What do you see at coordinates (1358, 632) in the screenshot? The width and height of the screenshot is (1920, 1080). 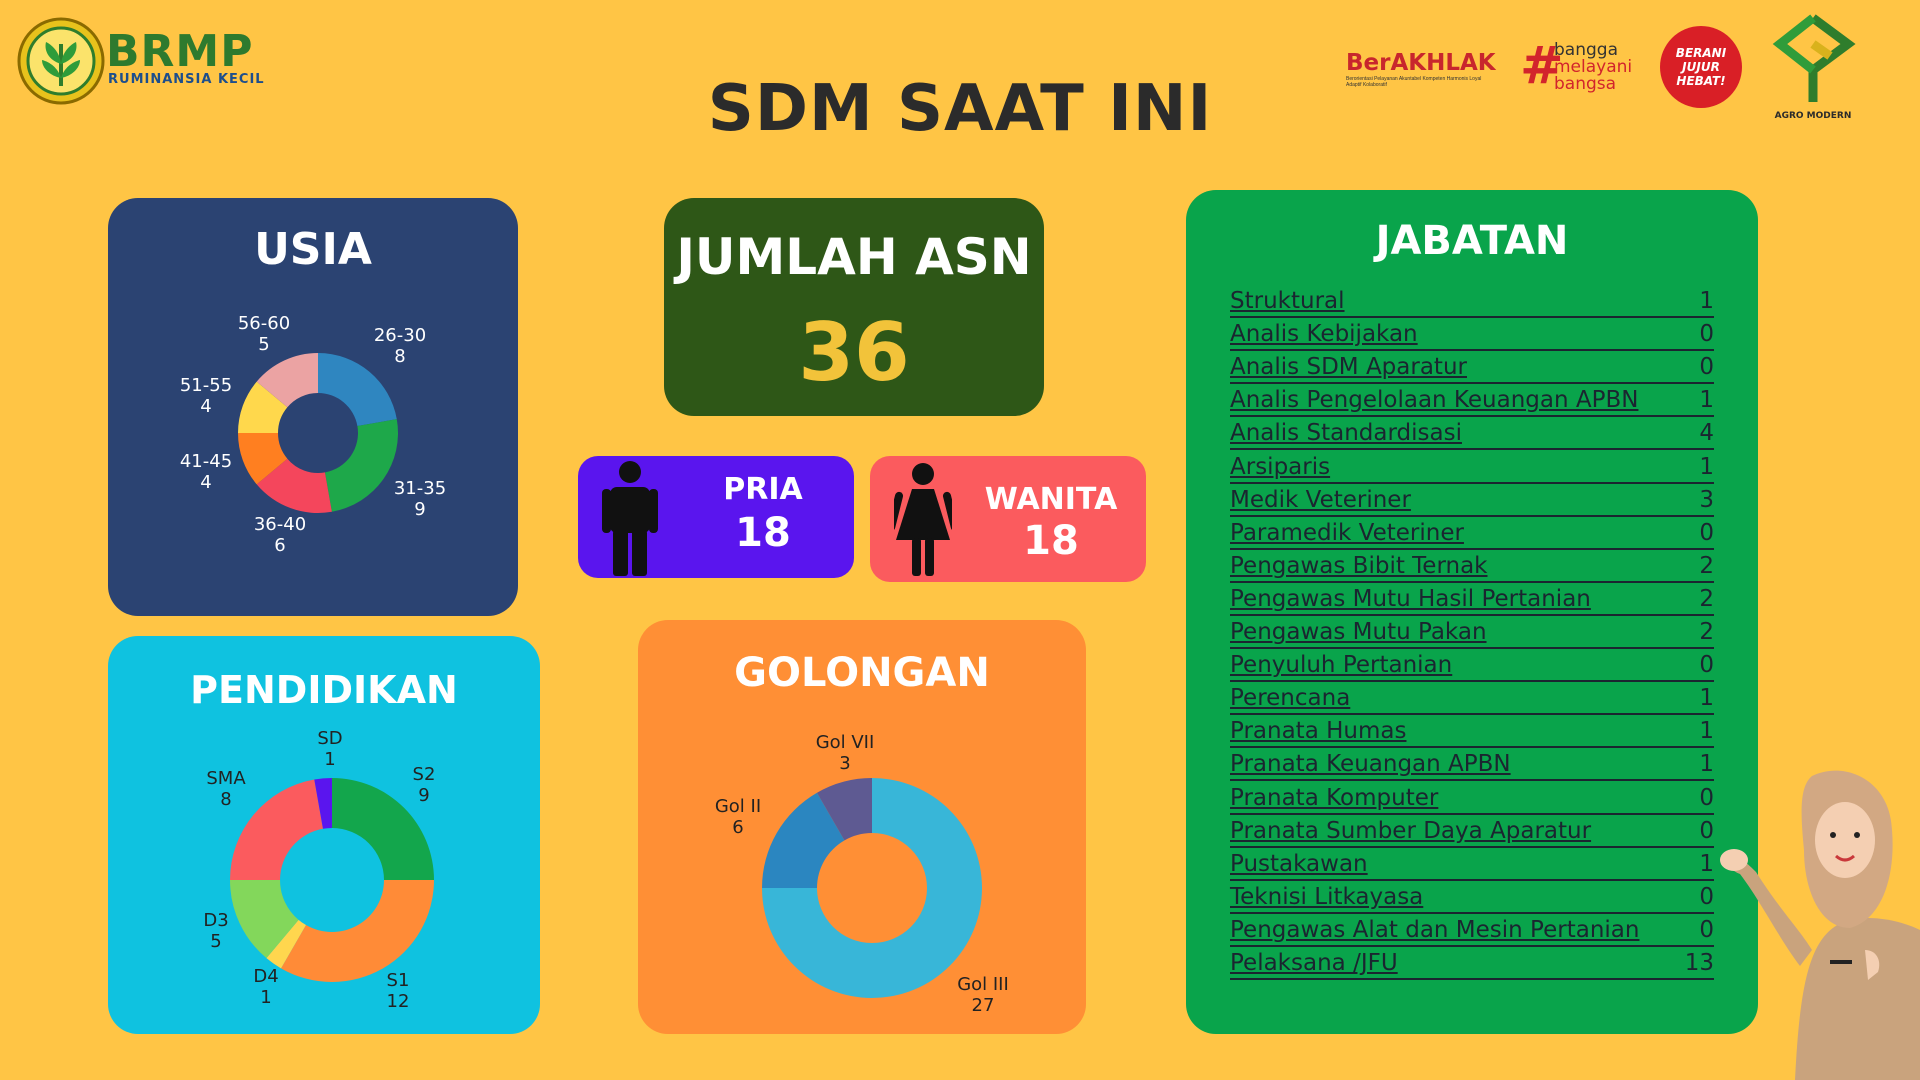 I see `jabatan-row-name: Pengawas Mutu Pakan` at bounding box center [1358, 632].